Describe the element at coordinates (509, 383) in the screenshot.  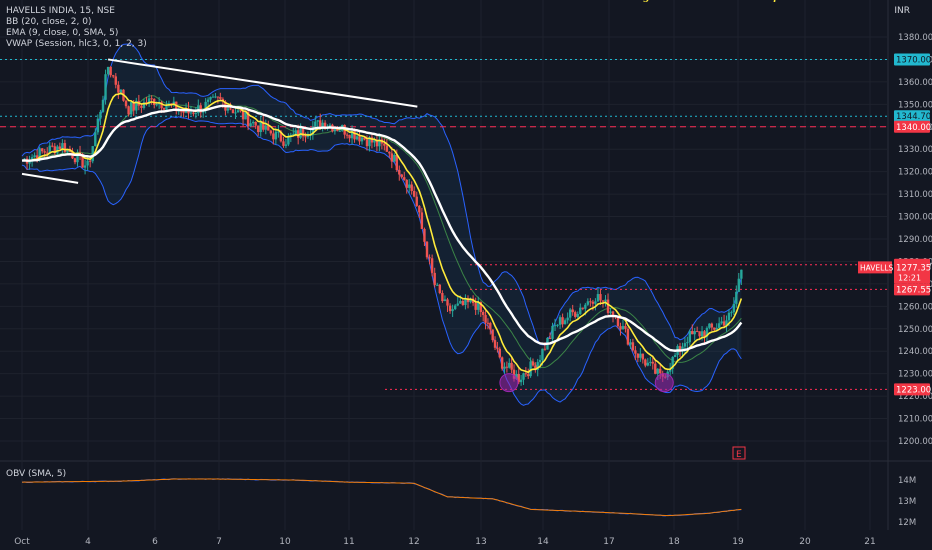
I see `double-bottom-circle` at that location.